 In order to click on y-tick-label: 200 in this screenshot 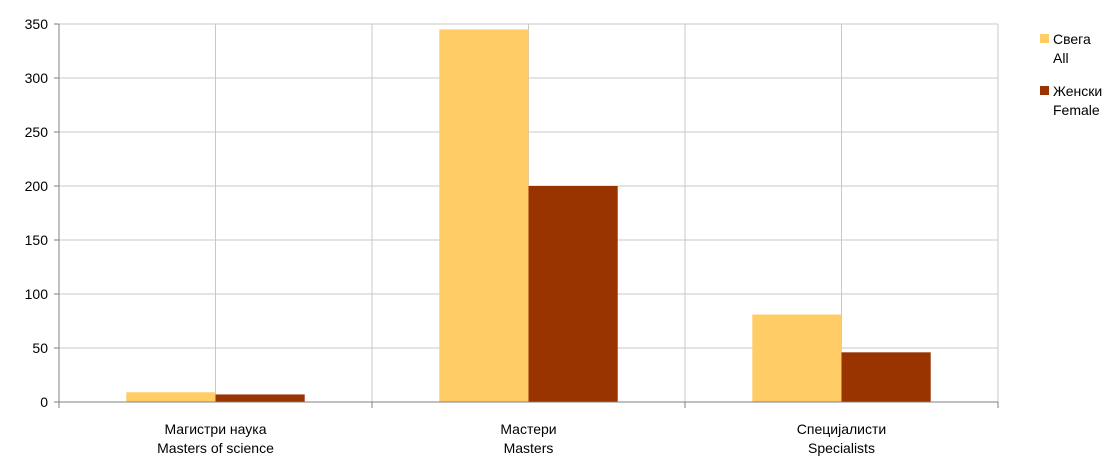, I will do `click(37, 186)`.